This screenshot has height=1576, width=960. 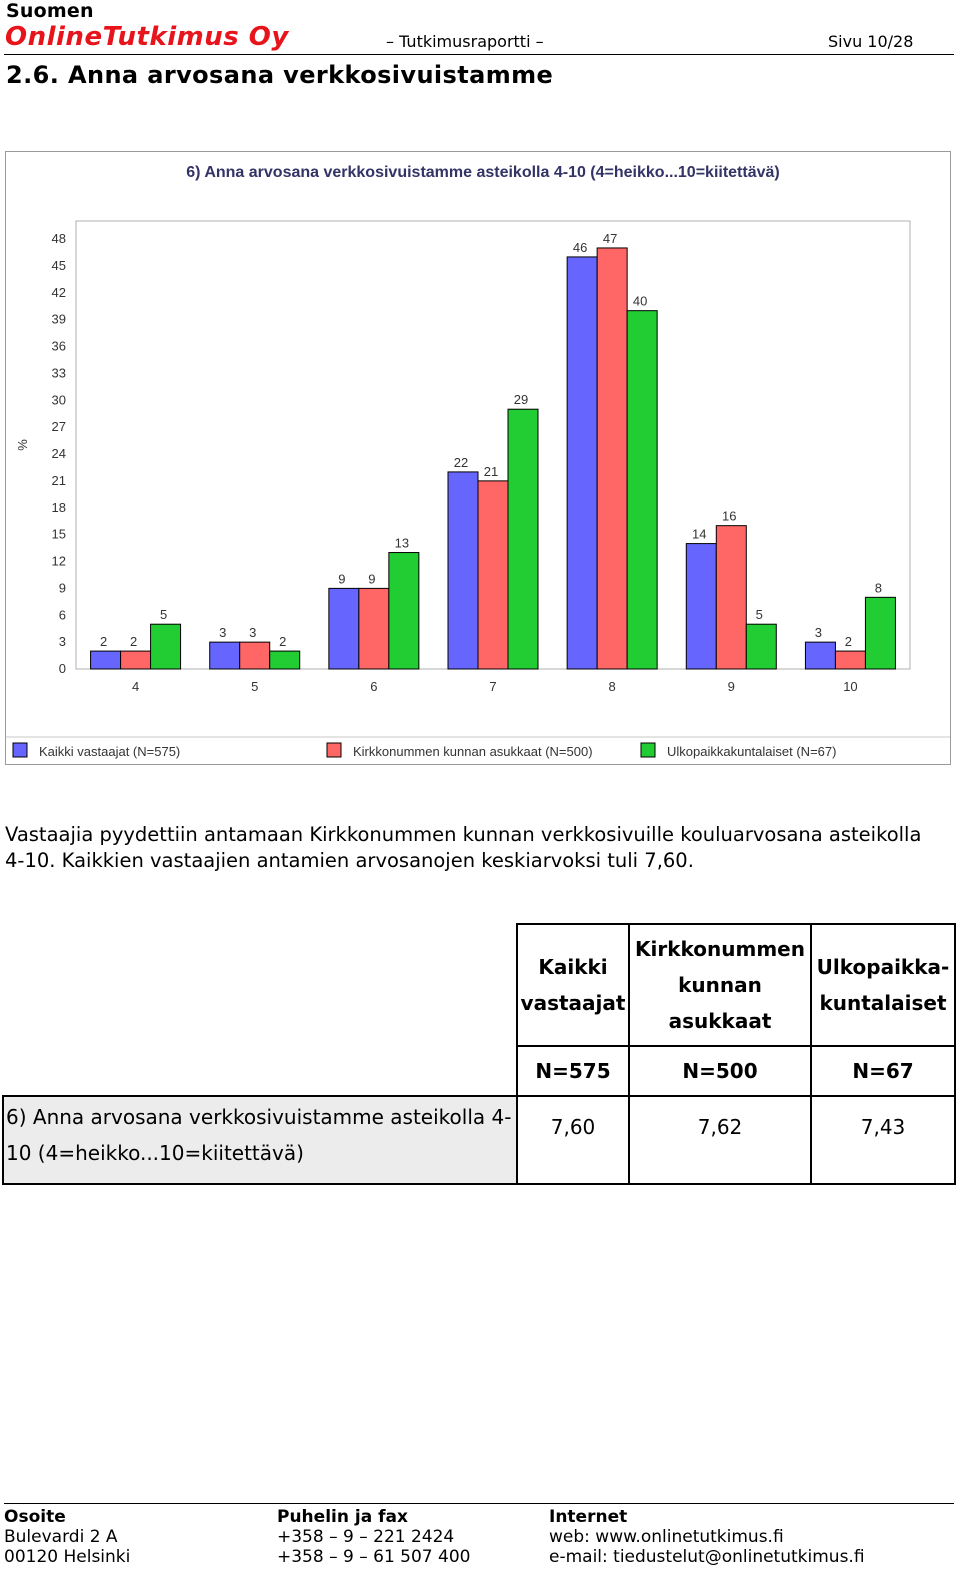 I want to click on x-tick-label: 6, so click(x=373, y=686).